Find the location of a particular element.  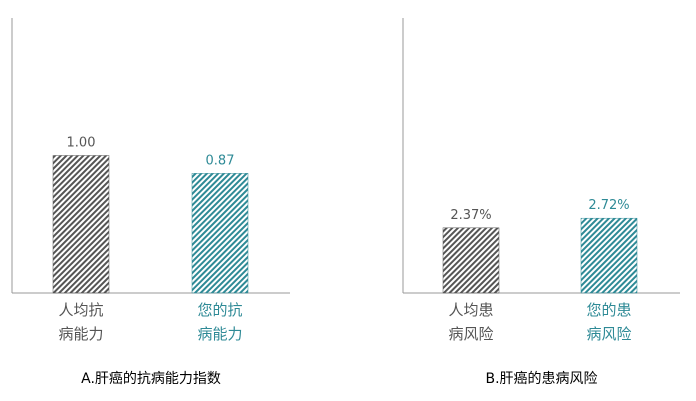

category-label: 您的抗 病能力 is located at coordinates (220, 322).